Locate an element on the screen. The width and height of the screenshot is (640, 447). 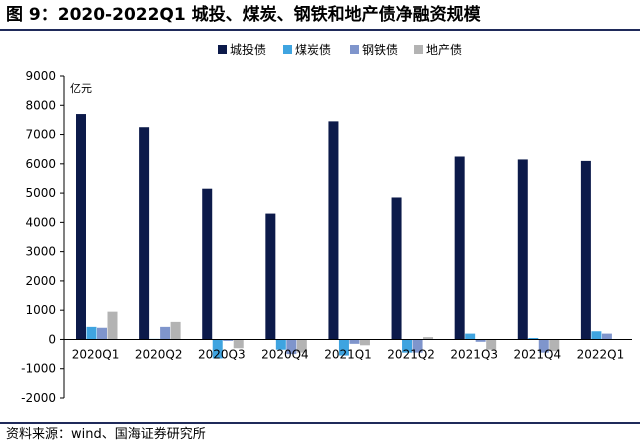
x-tick-label: 2021Q1 is located at coordinates (348, 354).